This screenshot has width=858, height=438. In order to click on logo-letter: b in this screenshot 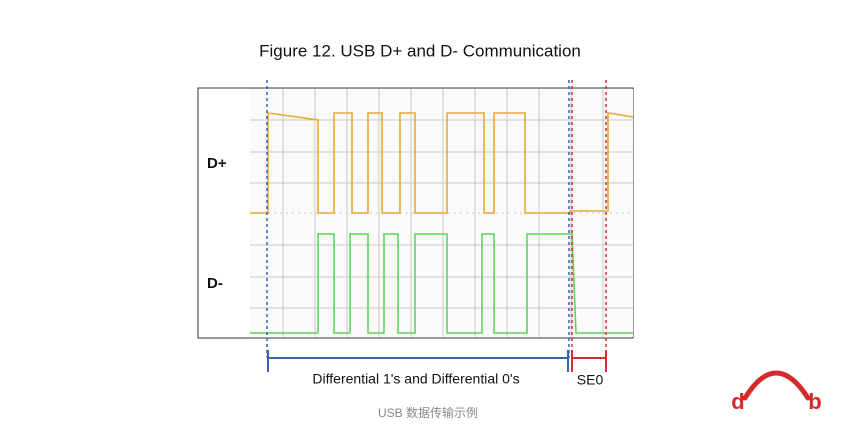, I will do `click(814, 401)`.